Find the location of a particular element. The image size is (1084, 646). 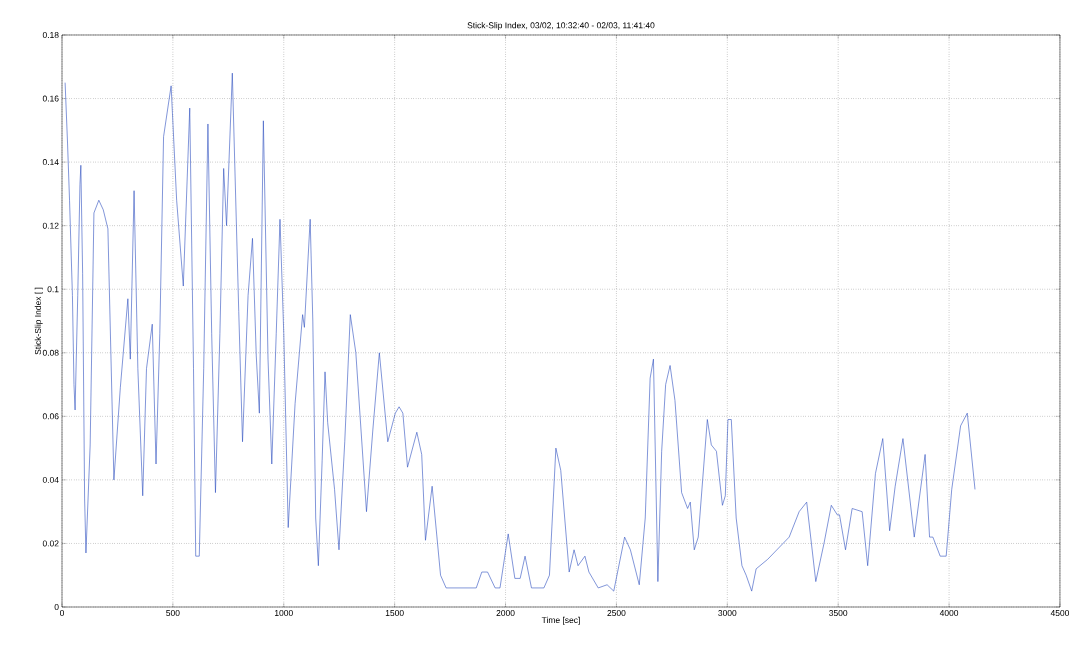

y-tick-label: 0.1 is located at coordinates (53, 289).